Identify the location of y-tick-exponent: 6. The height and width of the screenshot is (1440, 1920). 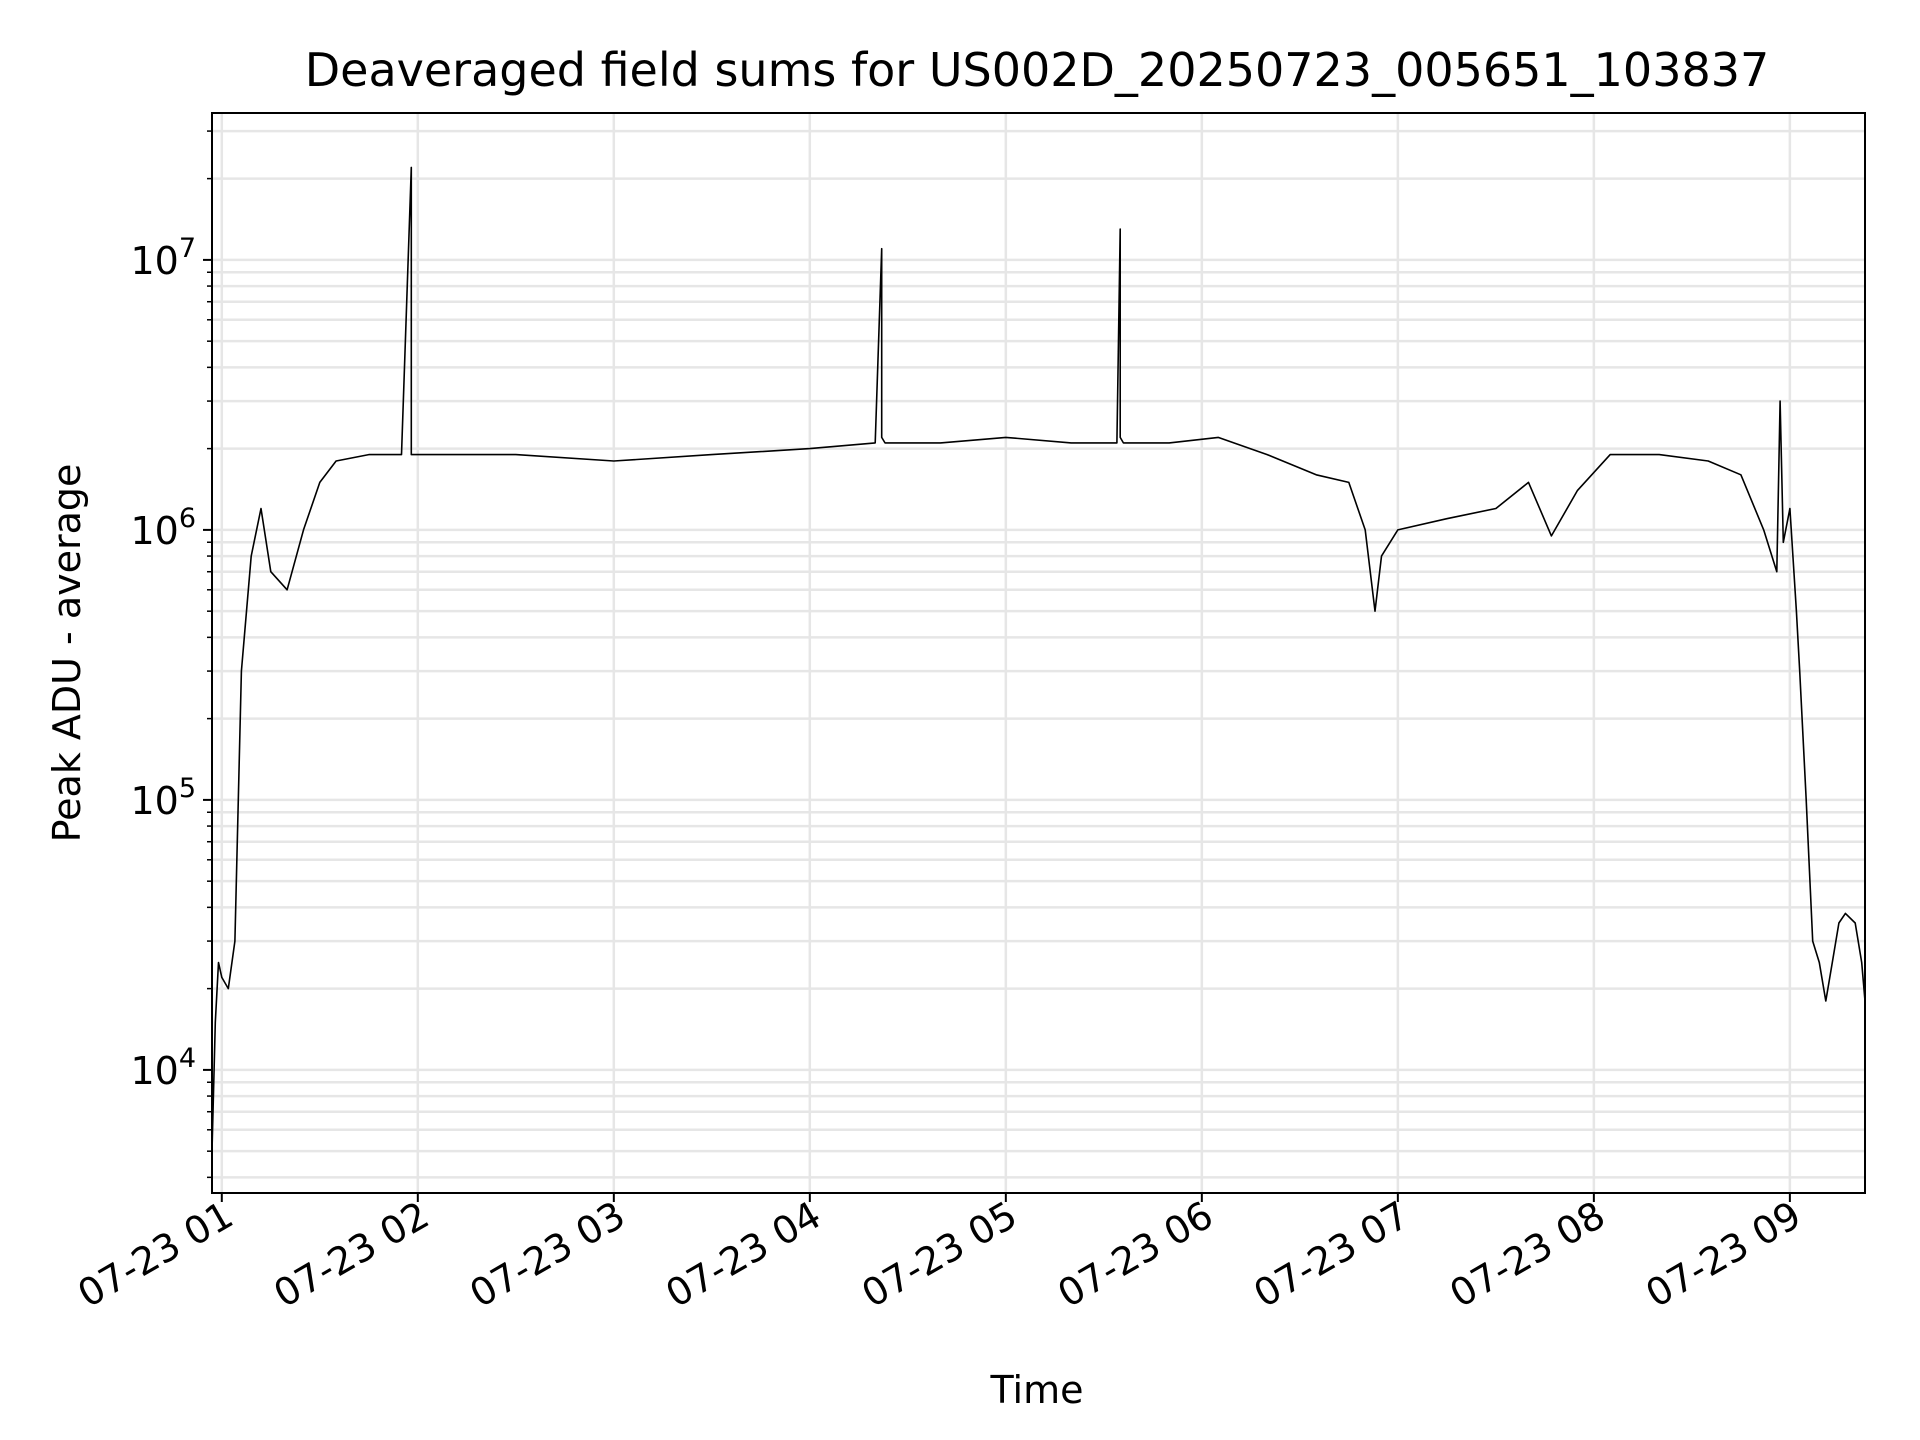
(187, 518).